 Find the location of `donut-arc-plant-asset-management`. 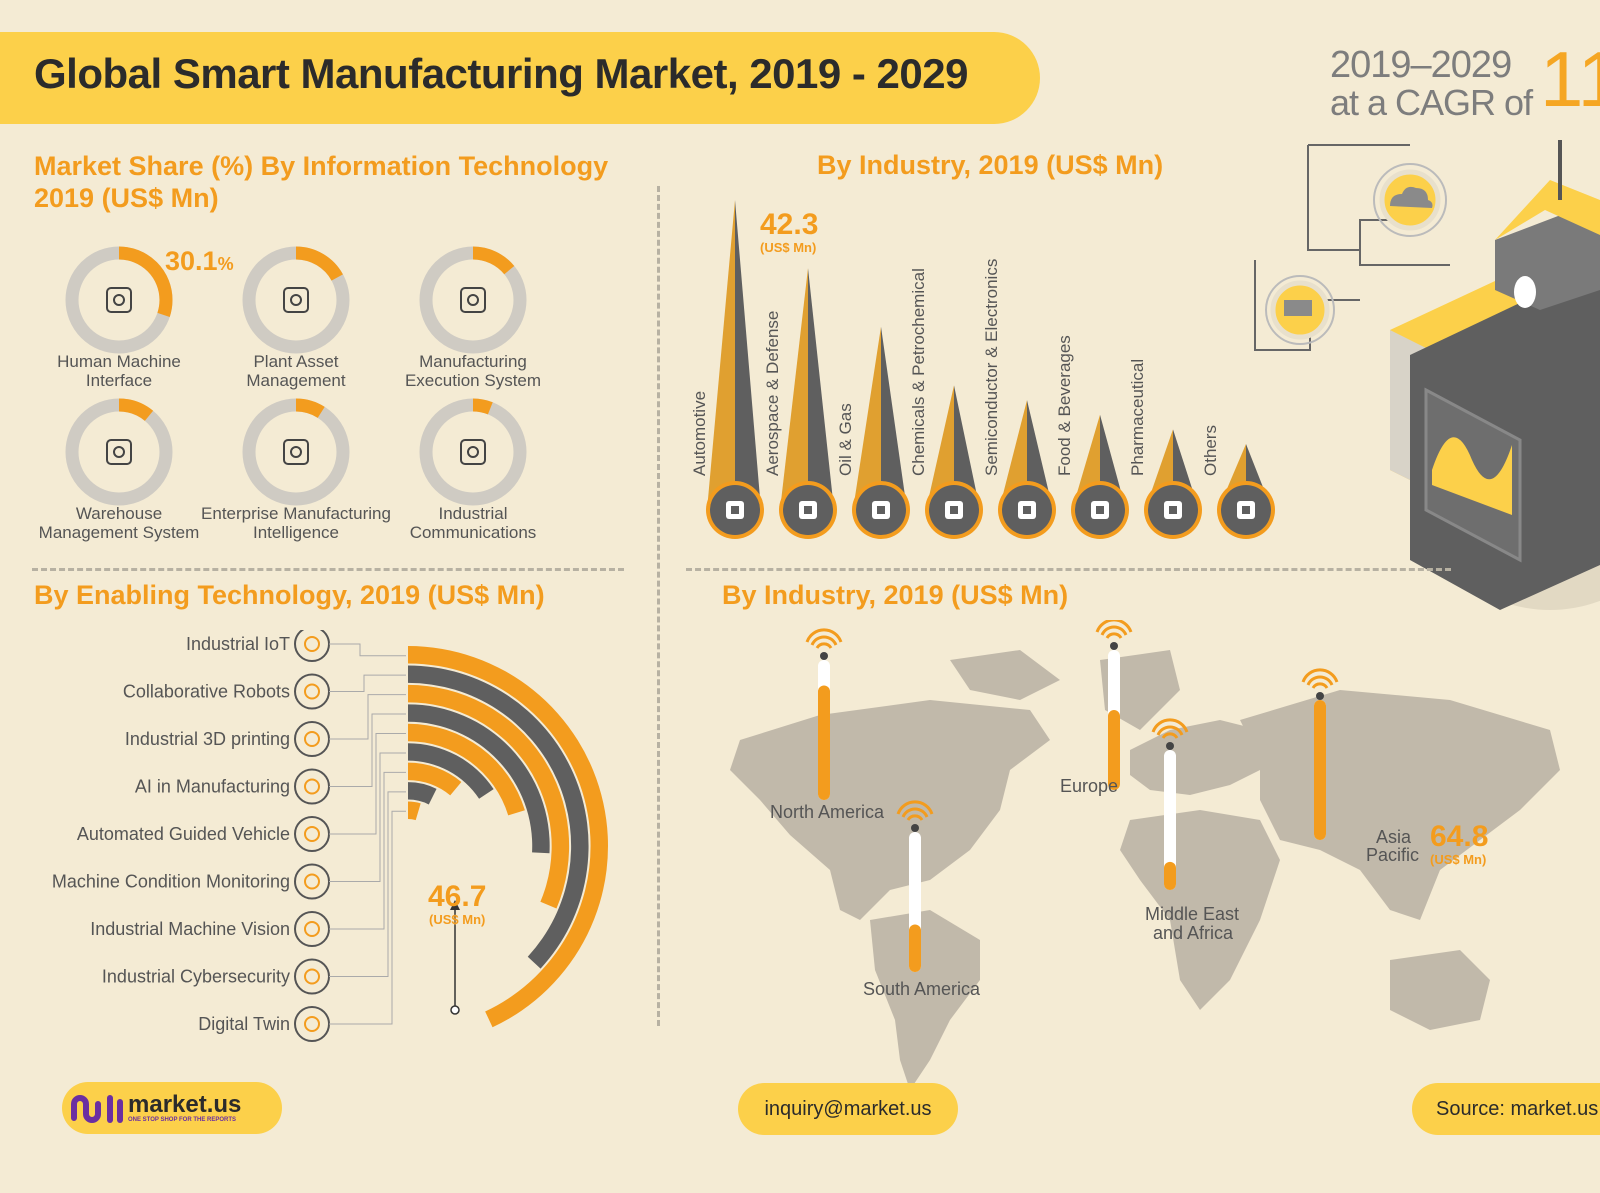

donut-arc-plant-asset-management is located at coordinates (296, 300).